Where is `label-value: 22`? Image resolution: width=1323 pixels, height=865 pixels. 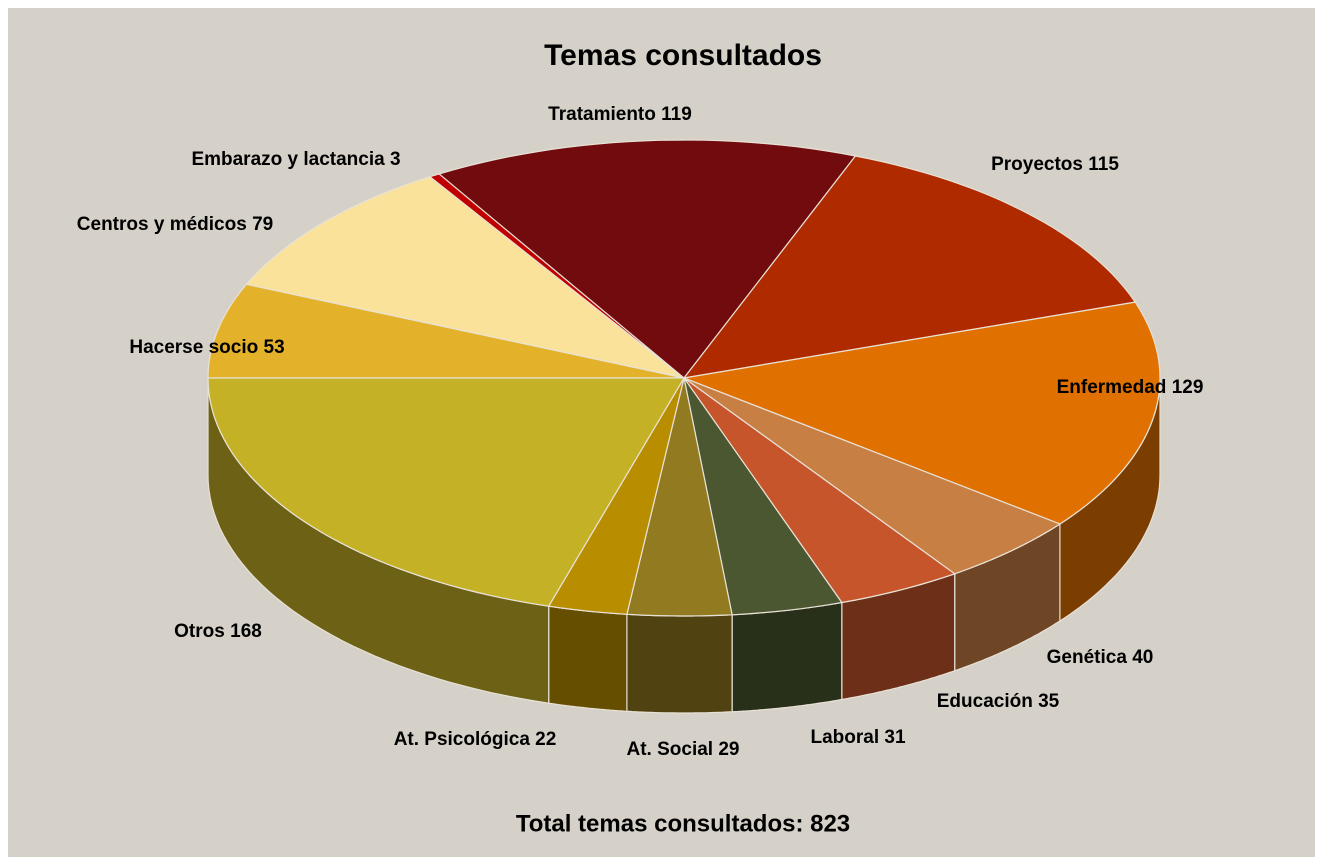 label-value: 22 is located at coordinates (545, 739).